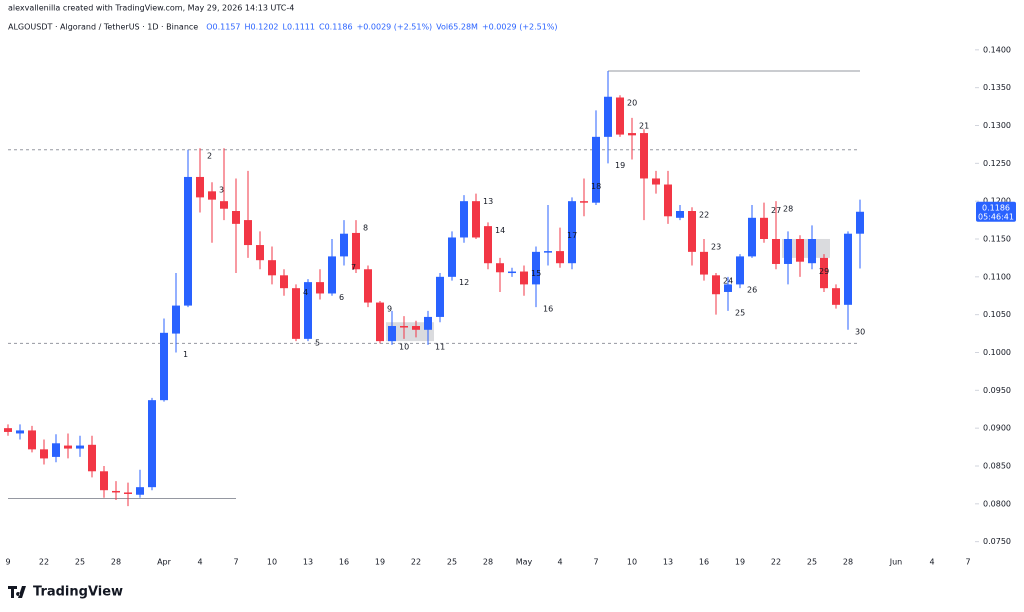 Image resolution: width=1024 pixels, height=612 pixels. I want to click on wave-label: 24, so click(728, 281).